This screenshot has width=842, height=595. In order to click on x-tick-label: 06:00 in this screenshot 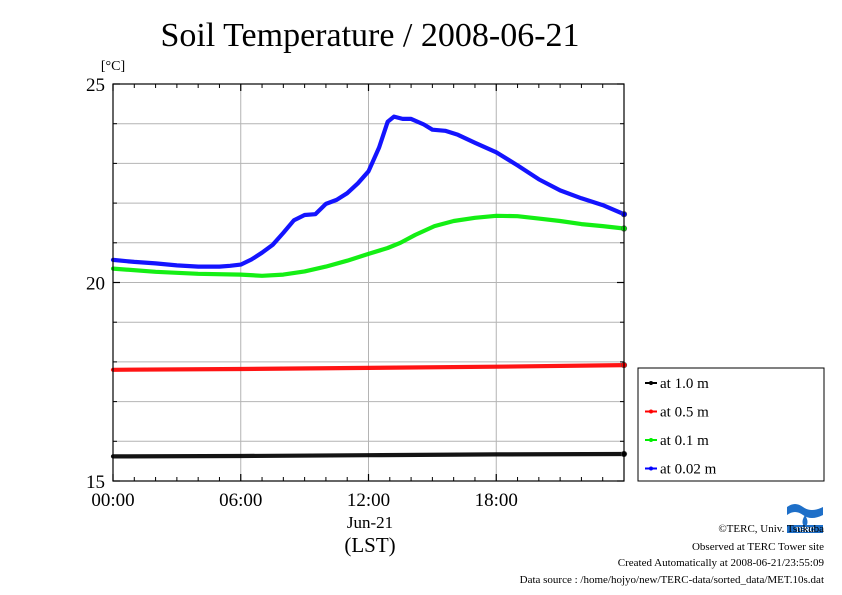, I will do `click(240, 500)`.